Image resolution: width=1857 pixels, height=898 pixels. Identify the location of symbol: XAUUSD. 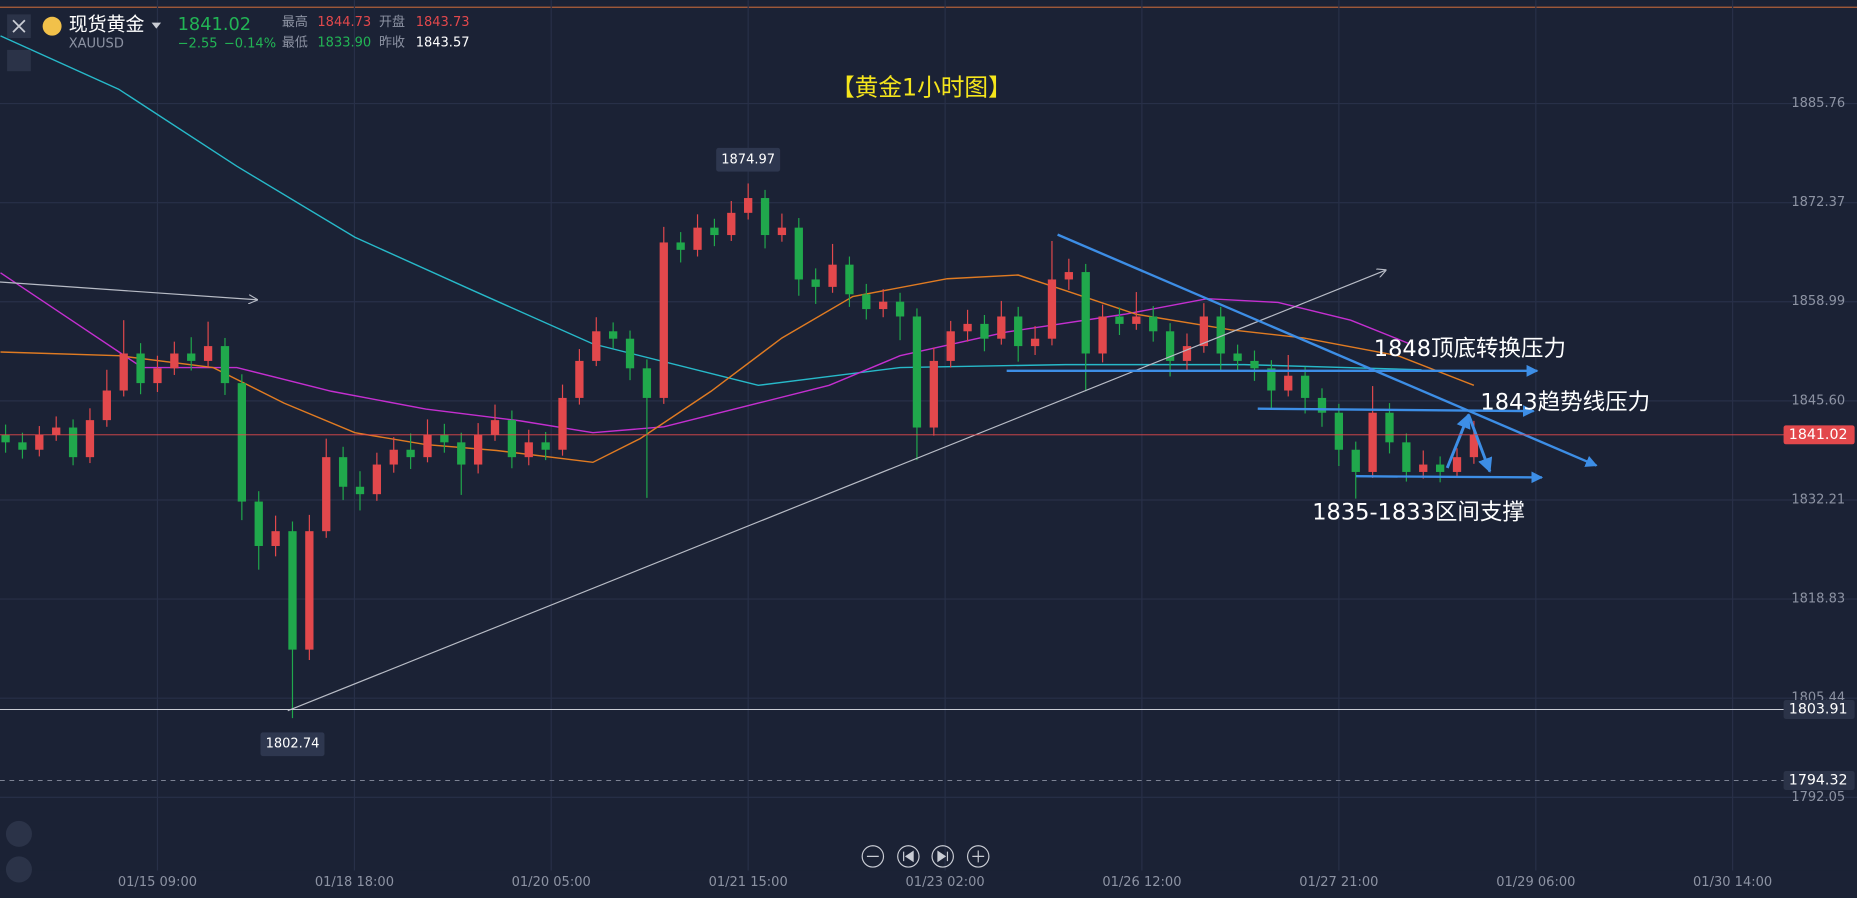
(96, 43).